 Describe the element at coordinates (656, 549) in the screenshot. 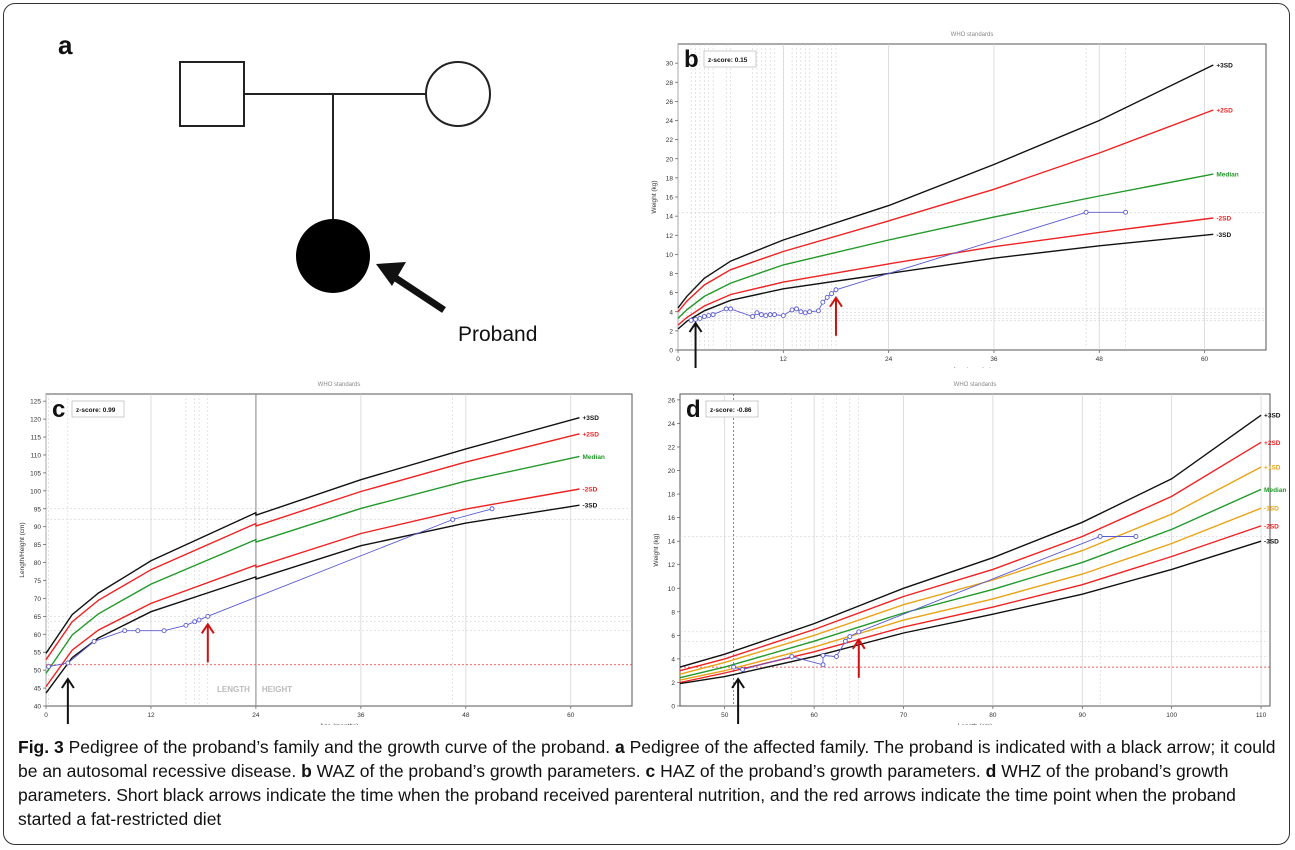

I see `y-axis-label: Weight (kg)` at that location.